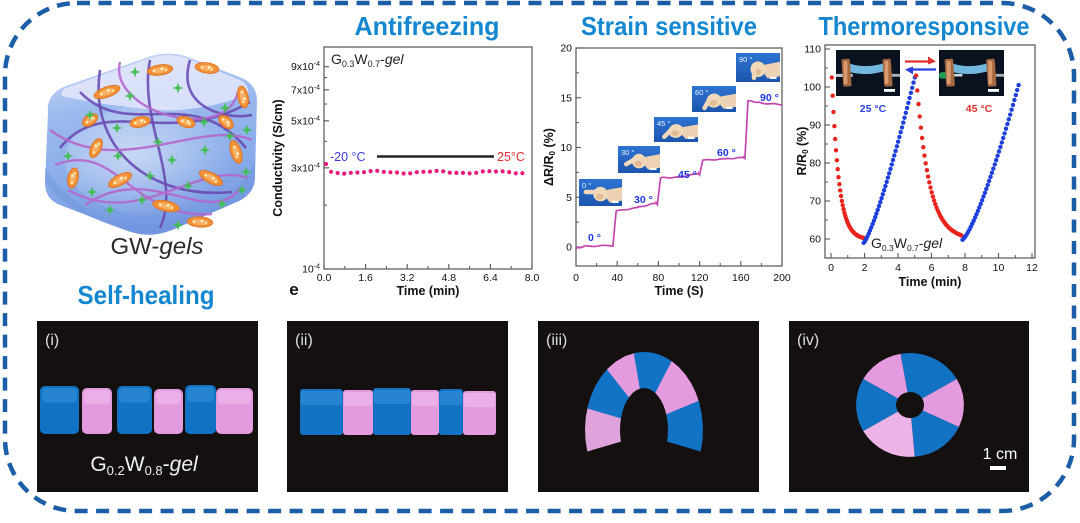  Describe the element at coordinates (965, 268) in the screenshot. I see `svg-text: 8` at that location.